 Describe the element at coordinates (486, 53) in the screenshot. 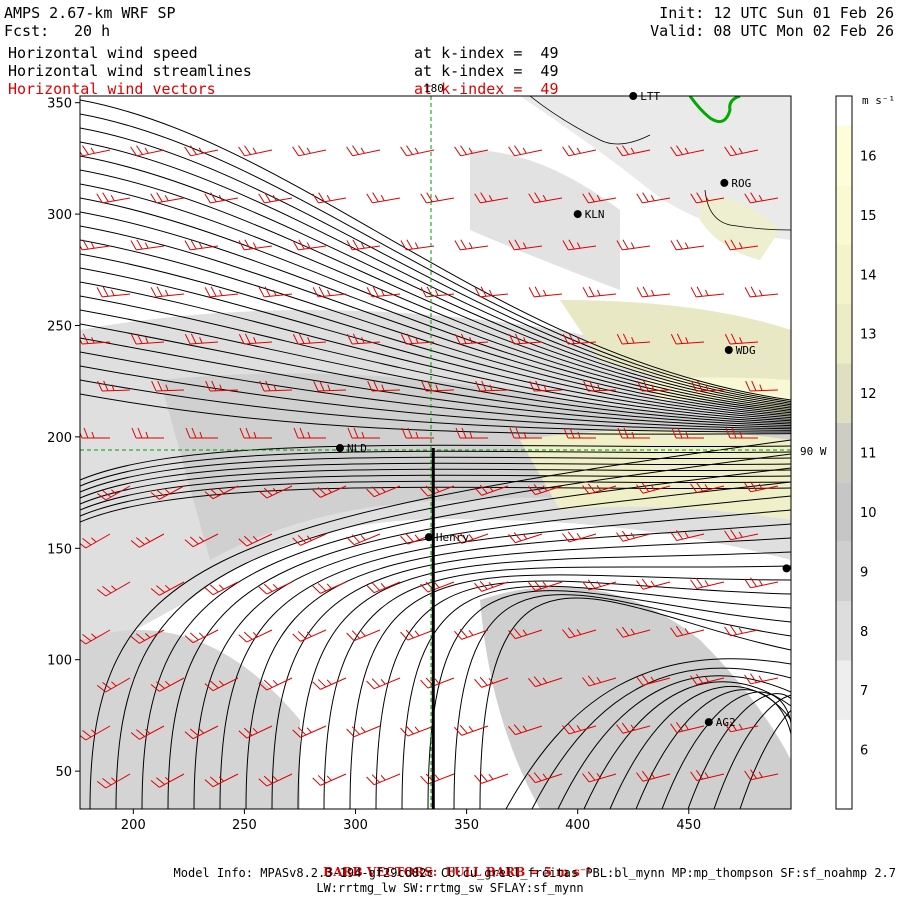

I see `field-speed-level: at k-index = 49` at that location.